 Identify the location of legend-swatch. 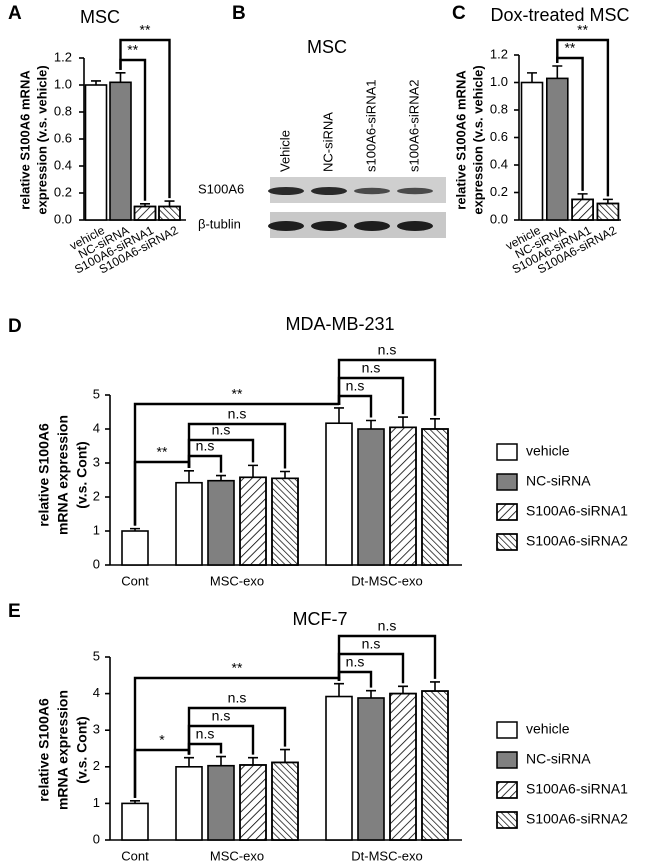
(507, 452).